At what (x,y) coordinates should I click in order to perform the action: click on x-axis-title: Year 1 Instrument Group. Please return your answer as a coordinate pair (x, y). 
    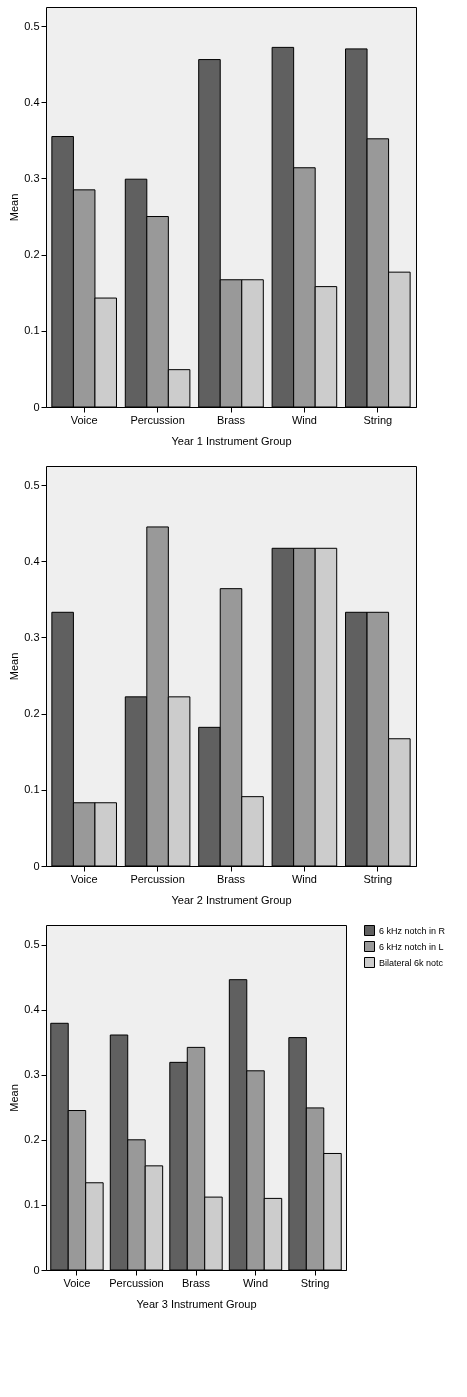
    Looking at the image, I should click on (231, 440).